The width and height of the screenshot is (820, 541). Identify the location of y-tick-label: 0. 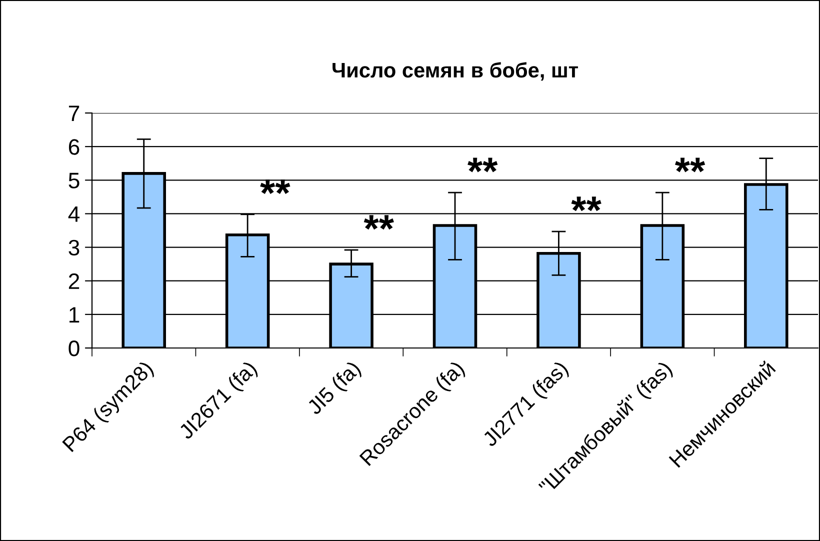
(74, 348).